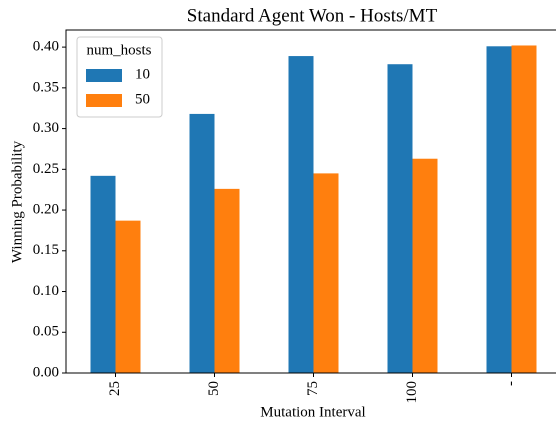  I want to click on x-tick-label: 100, so click(412, 392).